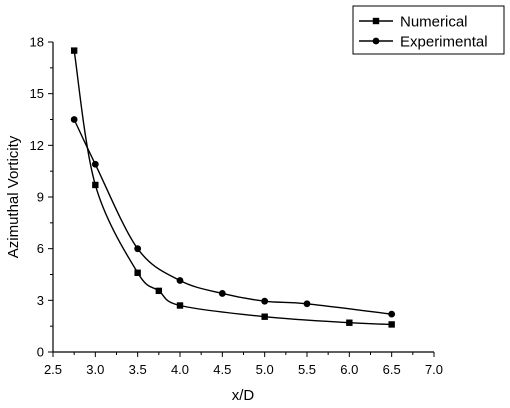  Describe the element at coordinates (265, 369) in the screenshot. I see `x-tick-label: 5.0` at that location.